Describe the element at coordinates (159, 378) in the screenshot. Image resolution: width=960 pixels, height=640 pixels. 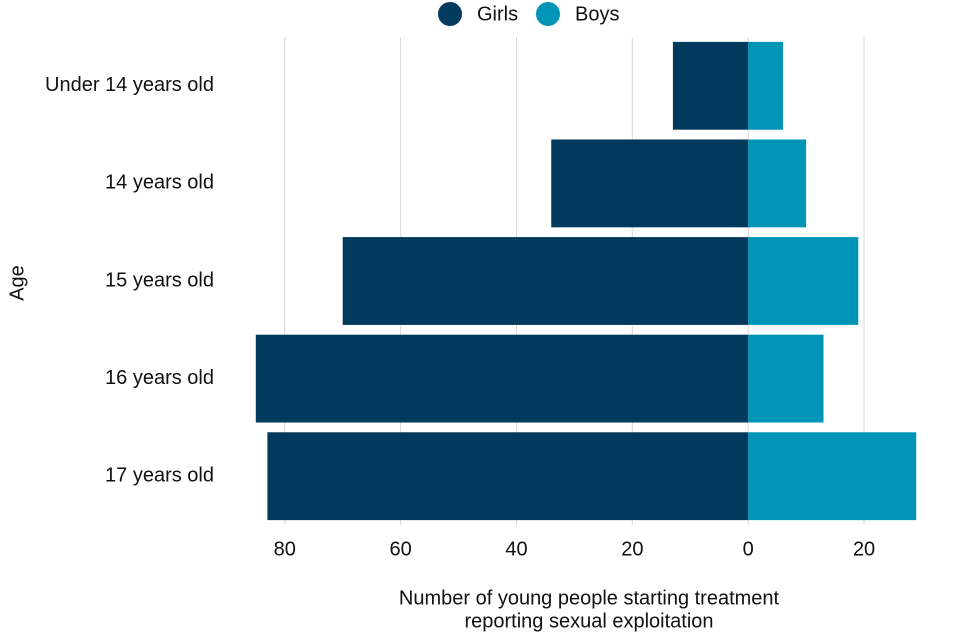
I see `y-tick-label: 16 years old` at that location.